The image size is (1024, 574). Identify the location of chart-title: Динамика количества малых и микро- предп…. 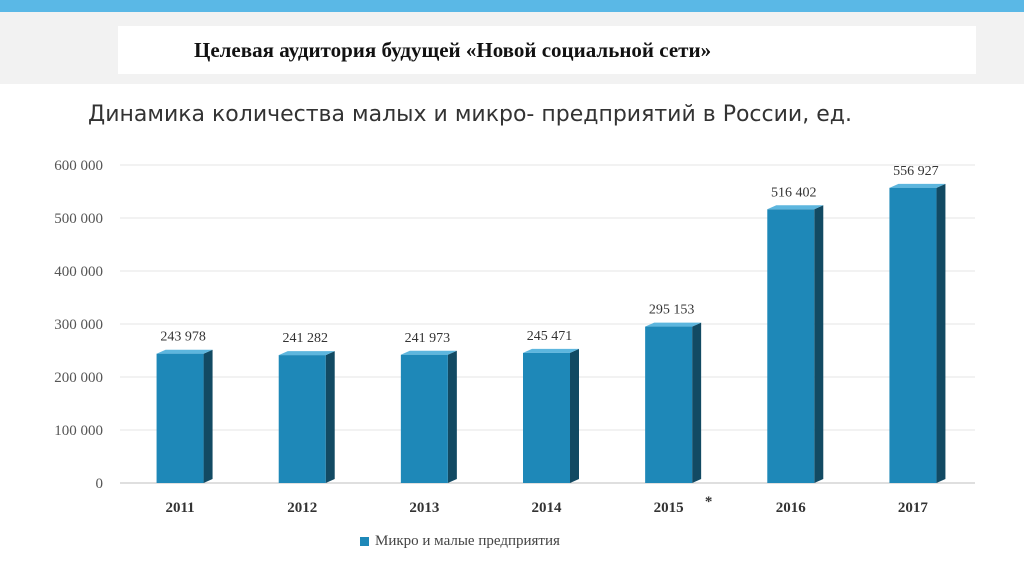
(470, 114).